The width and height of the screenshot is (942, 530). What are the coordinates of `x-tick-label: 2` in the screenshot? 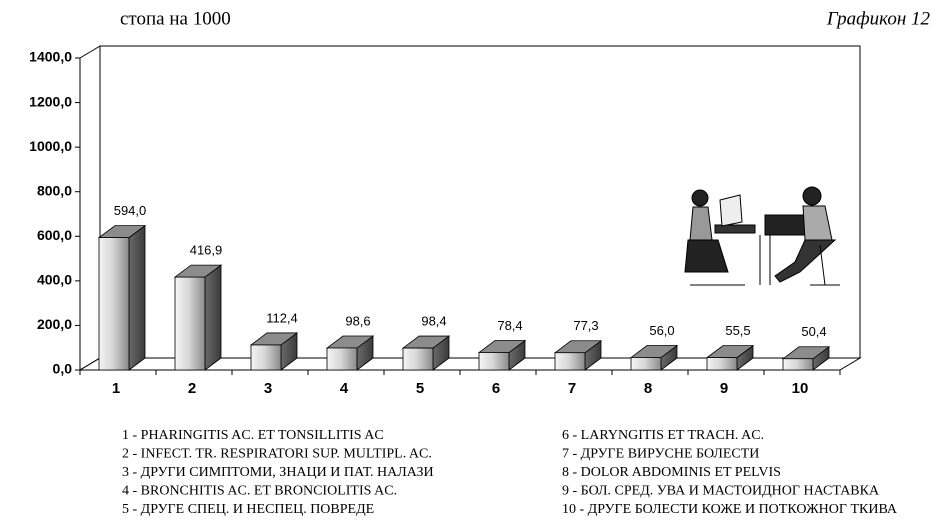 It's located at (192, 388).